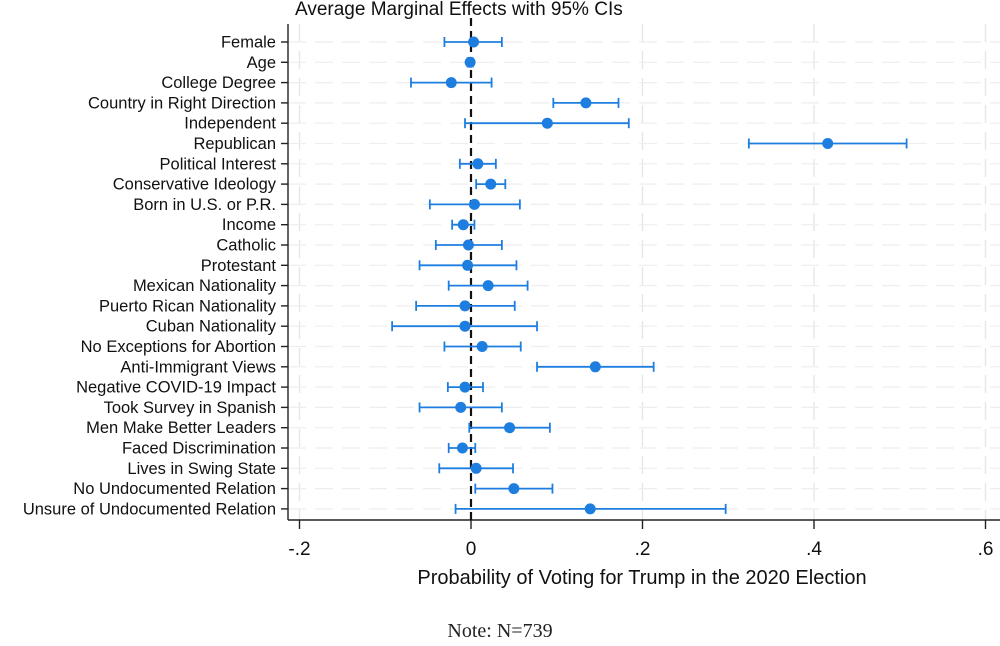  What do you see at coordinates (178, 347) in the screenshot?
I see `variable-label: No Exceptions for Abortion` at bounding box center [178, 347].